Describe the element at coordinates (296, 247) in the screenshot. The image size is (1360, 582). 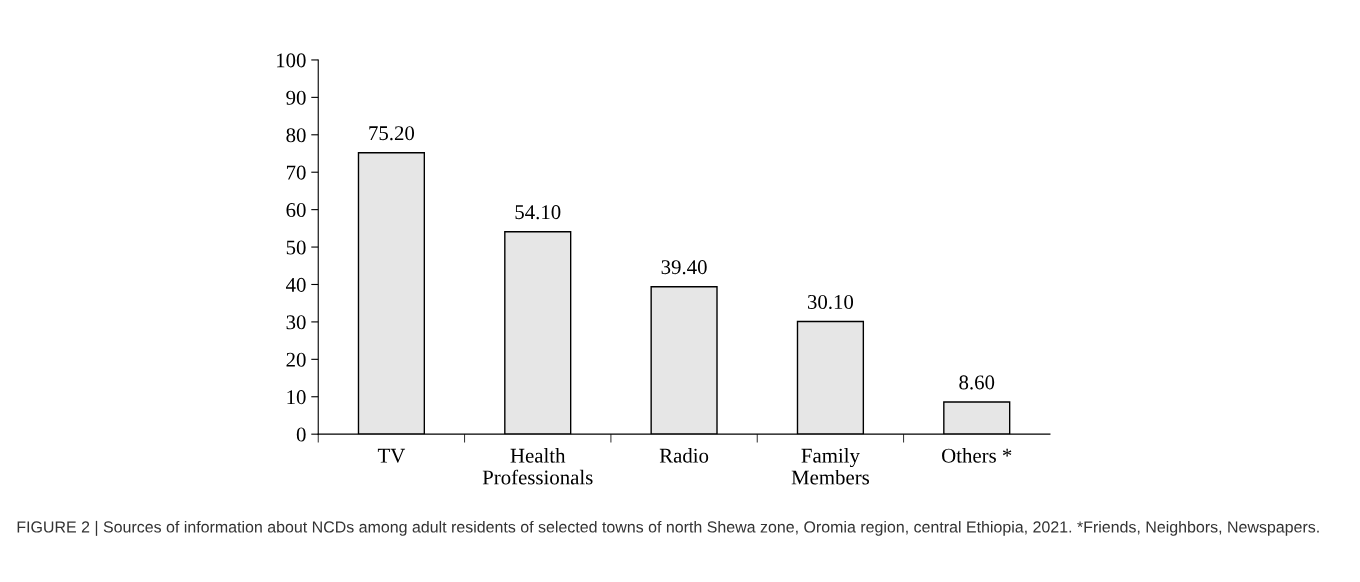
I see `y-tick-label: 50` at that location.